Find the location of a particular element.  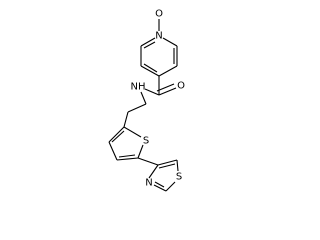

atom-labels: O N O NH S N S is located at coordinates (158, 99).